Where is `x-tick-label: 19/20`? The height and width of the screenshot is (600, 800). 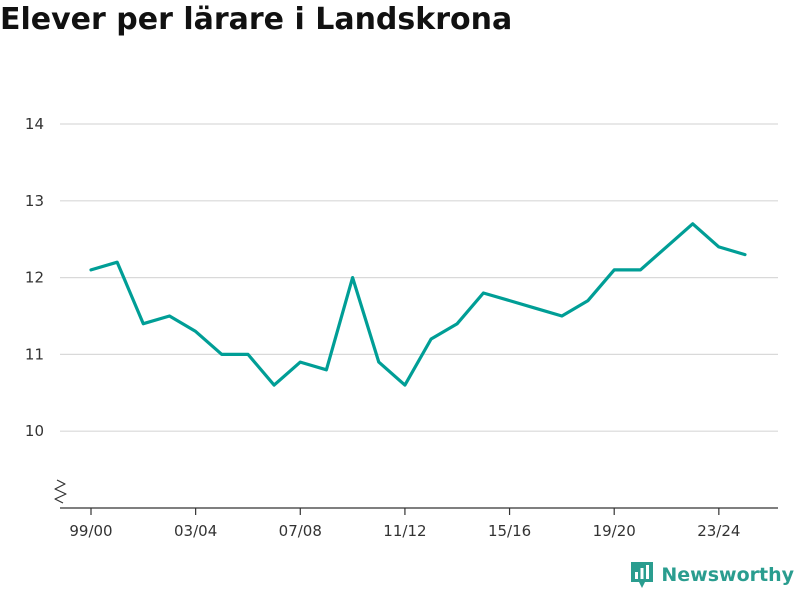 x-tick-label: 19/20 is located at coordinates (614, 531).